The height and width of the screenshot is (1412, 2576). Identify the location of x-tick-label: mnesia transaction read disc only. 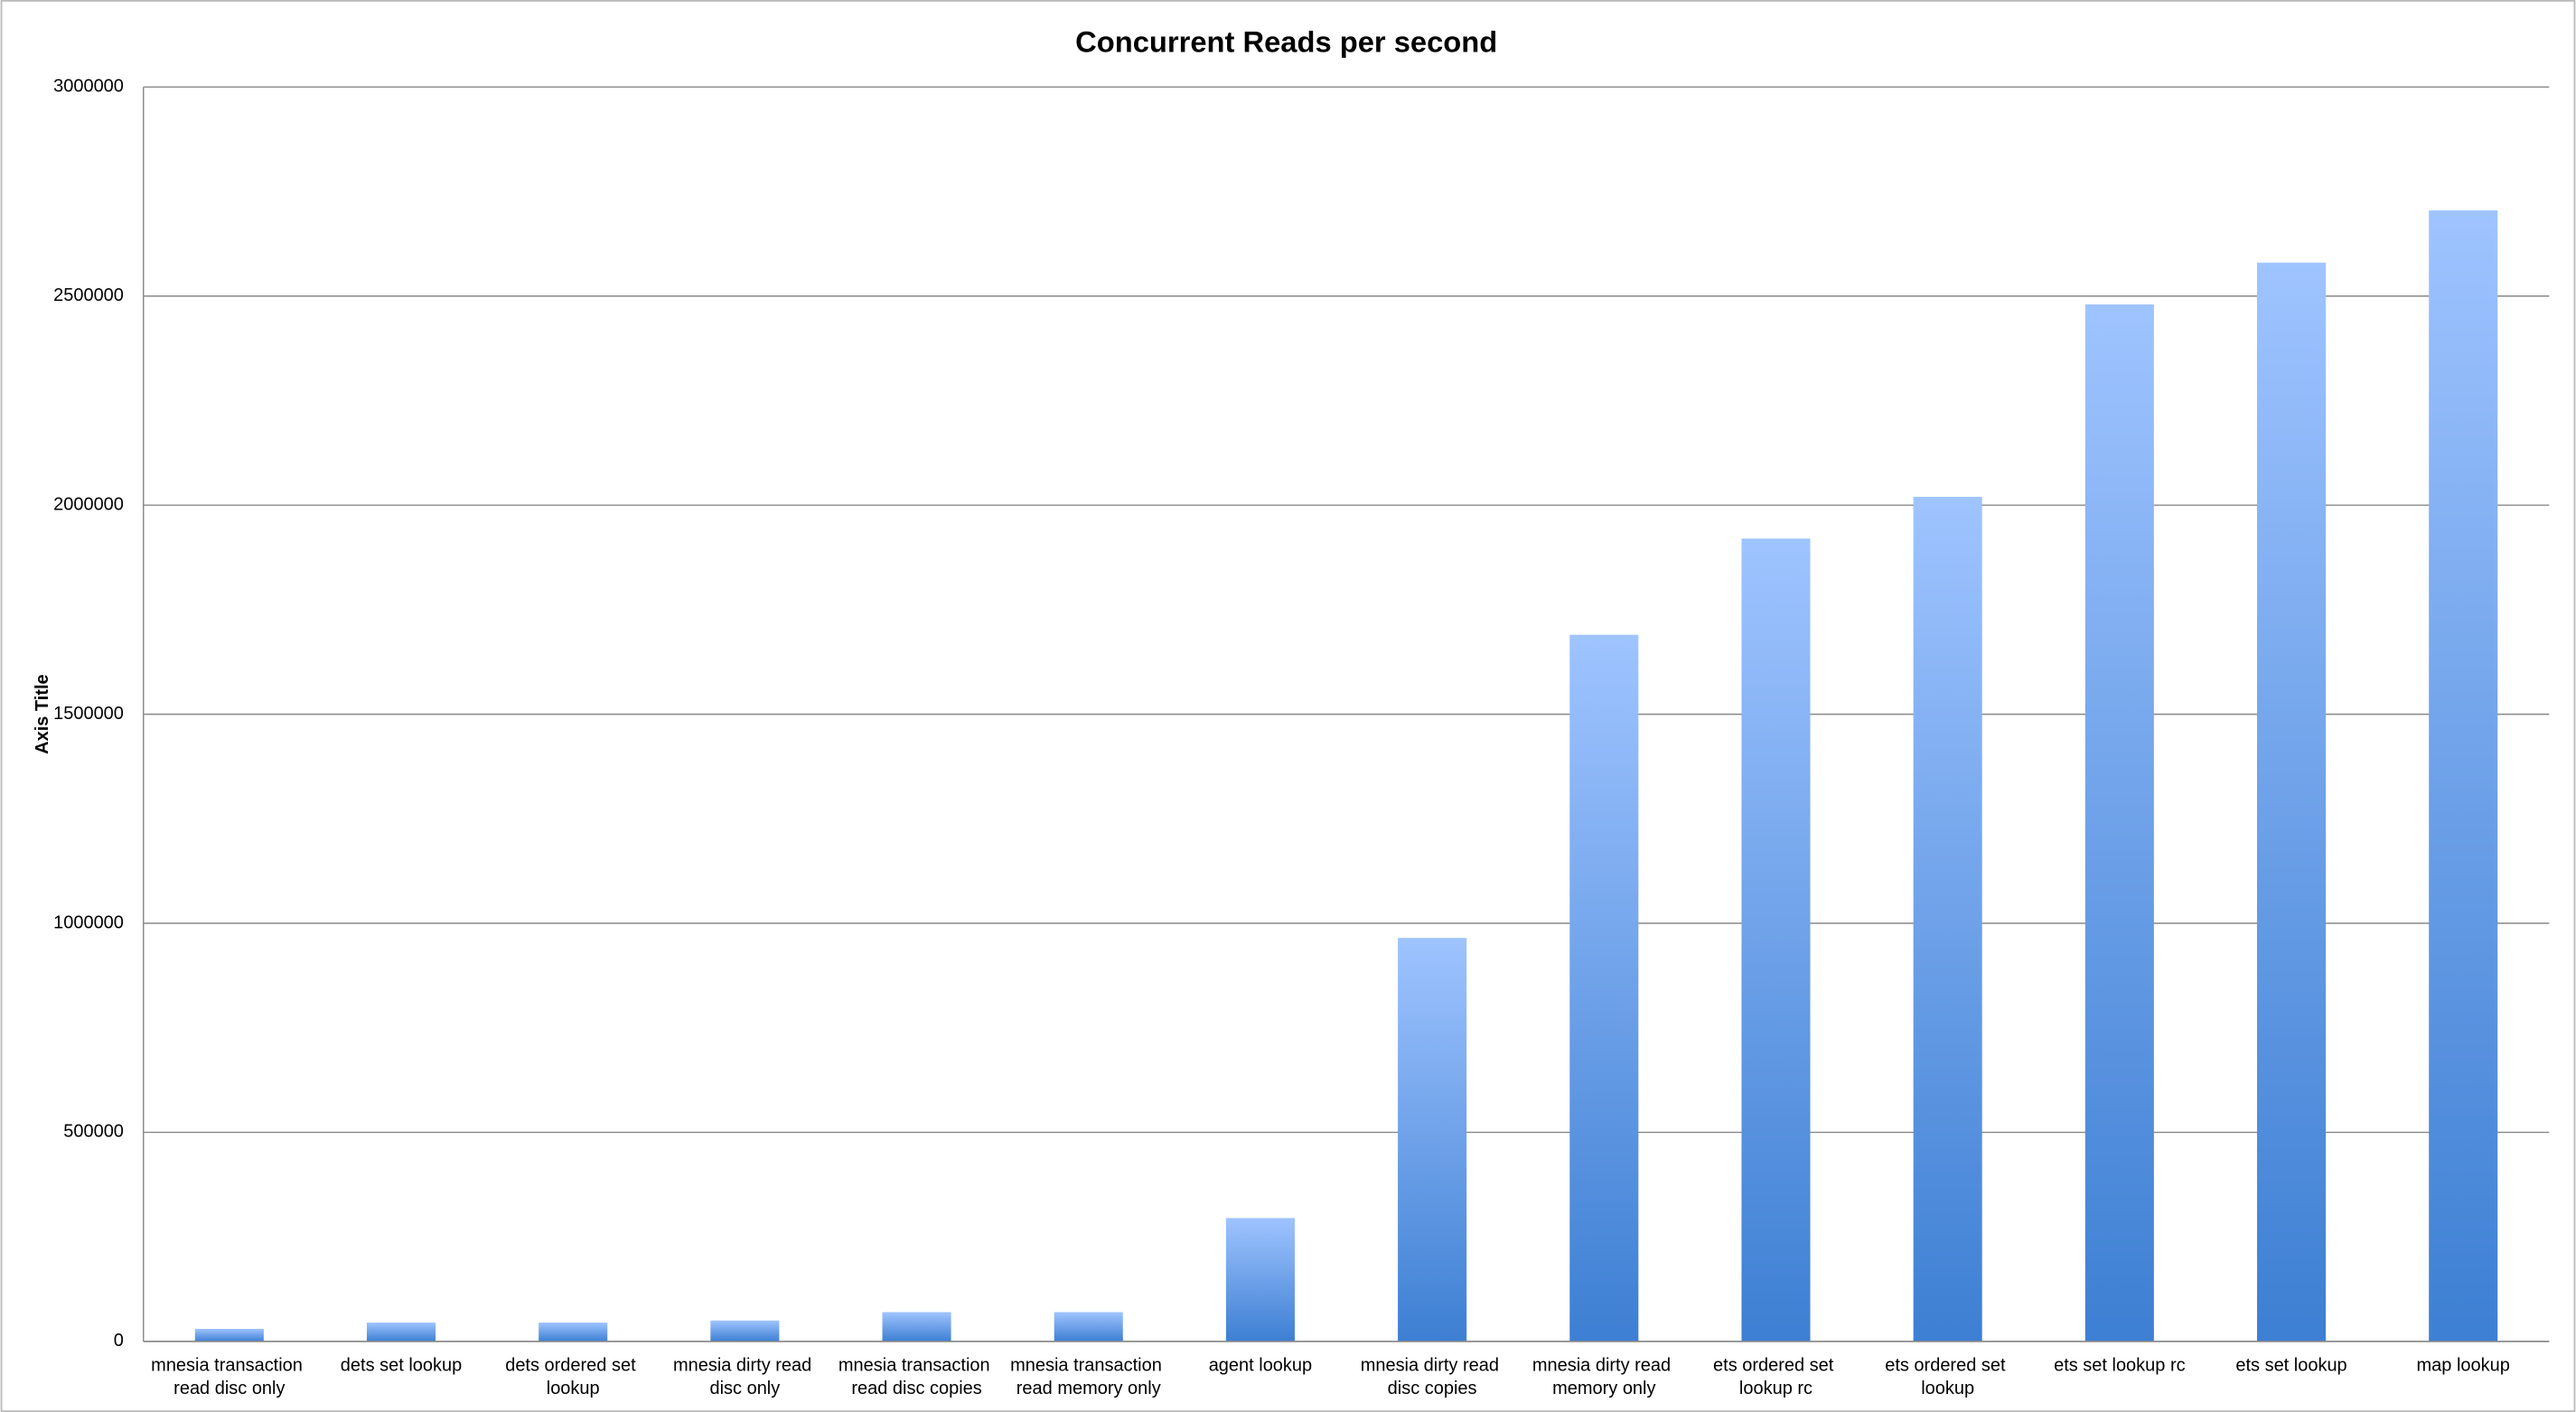
(229, 1377).